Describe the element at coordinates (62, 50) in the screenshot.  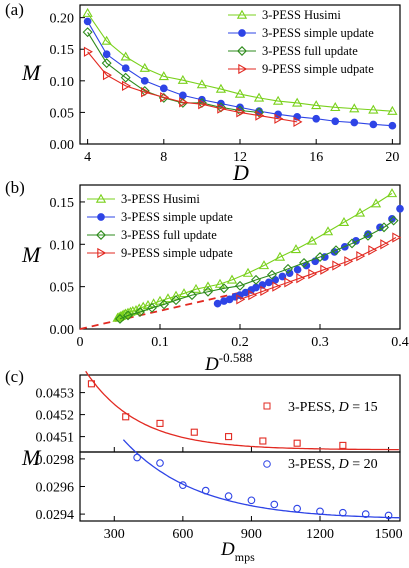
I see `panel-a-ytick-label: 0.15` at that location.